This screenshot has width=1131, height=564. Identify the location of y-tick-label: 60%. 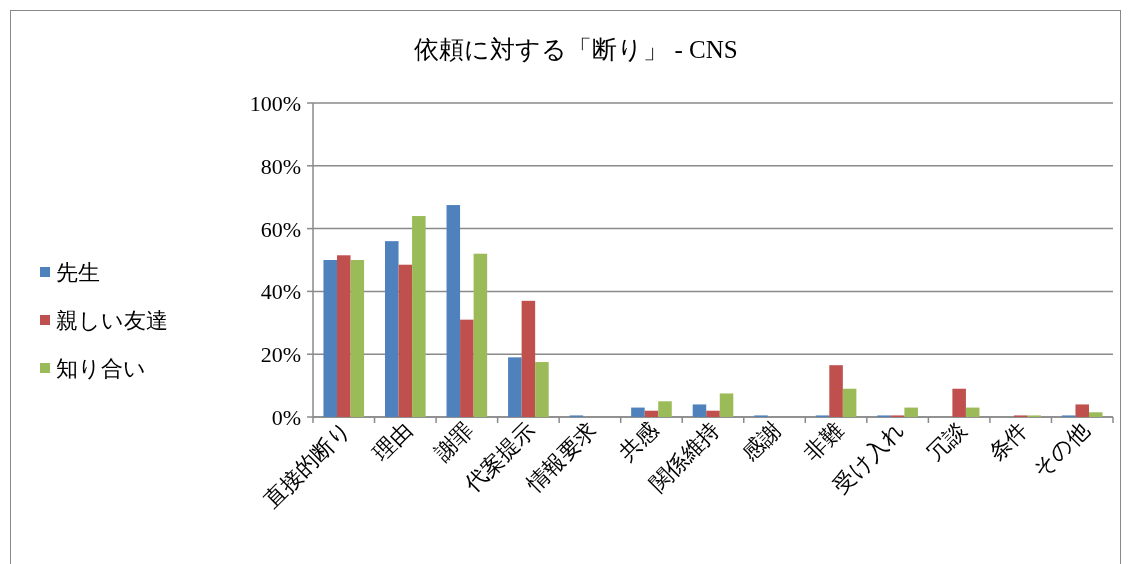
(280, 229).